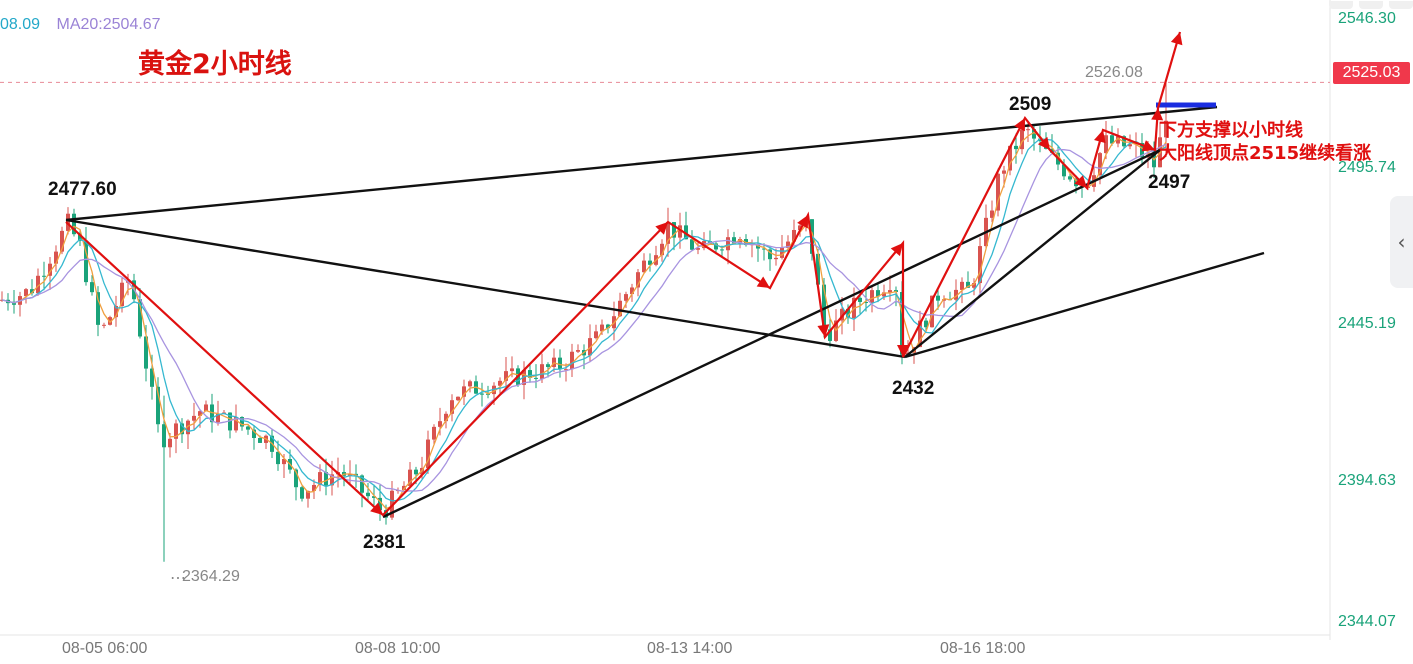 This screenshot has height=664, width=1413. I want to click on high-marker: 2526.08, so click(1114, 72).